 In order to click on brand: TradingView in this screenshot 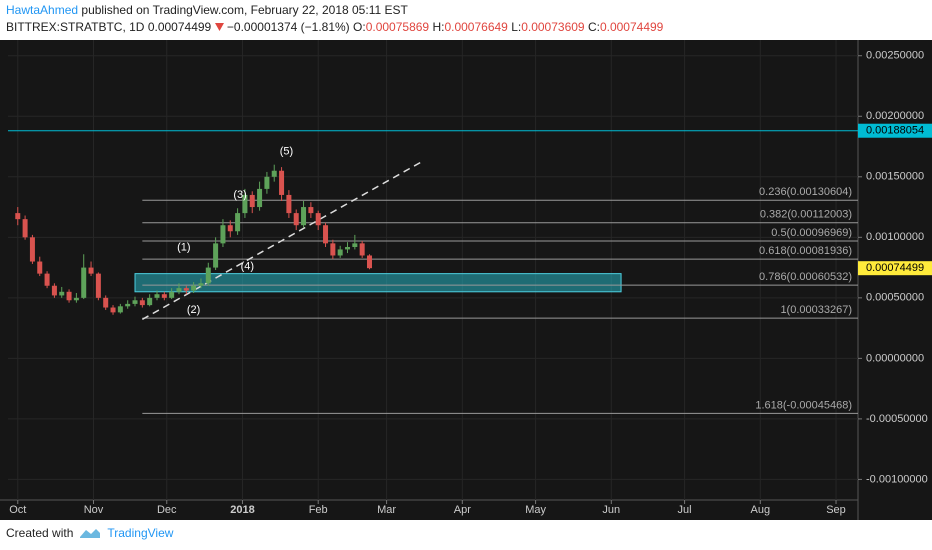, I will do `click(140, 533)`.